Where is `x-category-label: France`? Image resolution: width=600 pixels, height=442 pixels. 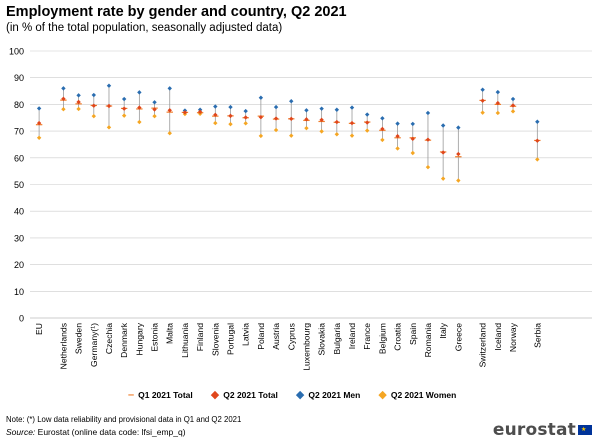
x-category-label: France is located at coordinates (367, 336).